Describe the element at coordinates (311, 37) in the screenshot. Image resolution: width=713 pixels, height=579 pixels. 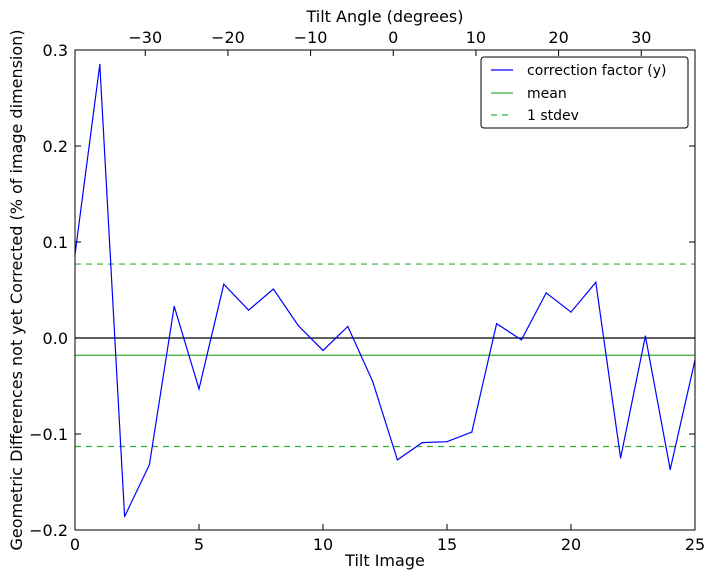
I see `x2-tick-label: −10` at that location.